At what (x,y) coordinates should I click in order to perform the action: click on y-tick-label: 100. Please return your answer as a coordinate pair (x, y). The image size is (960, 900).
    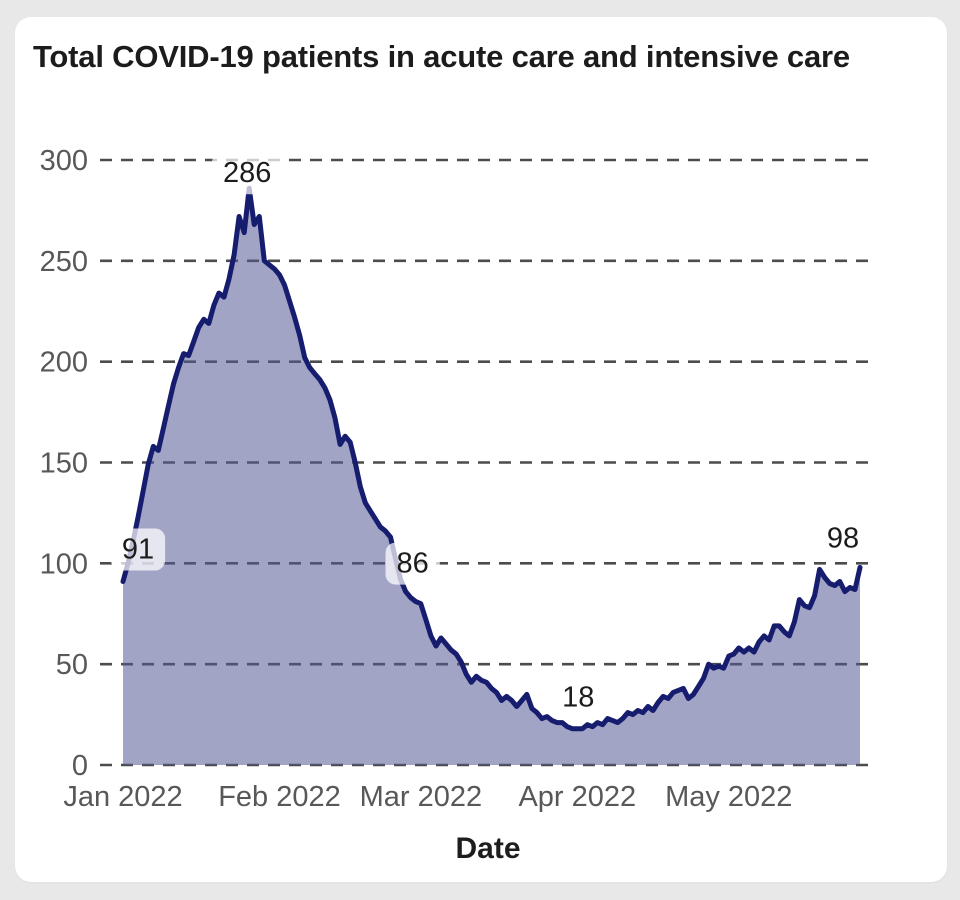
    Looking at the image, I should click on (64, 564).